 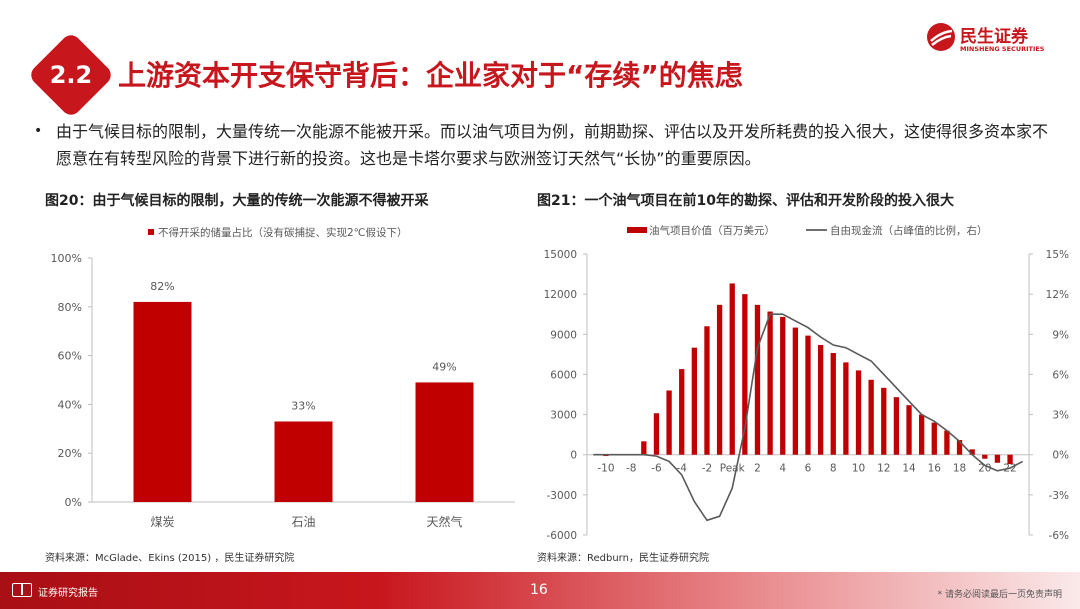 I want to click on y-tick-label-right: 12%, so click(x=1057, y=295).